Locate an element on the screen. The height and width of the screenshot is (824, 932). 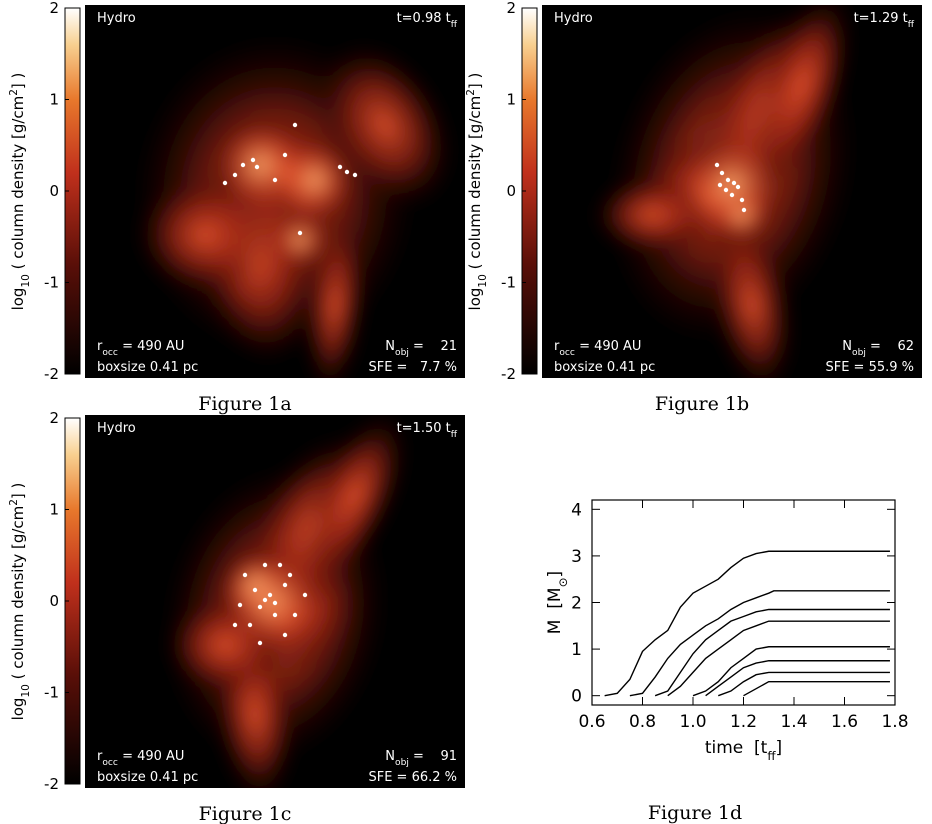
x-tick-label: 0.8 is located at coordinates (642, 722).